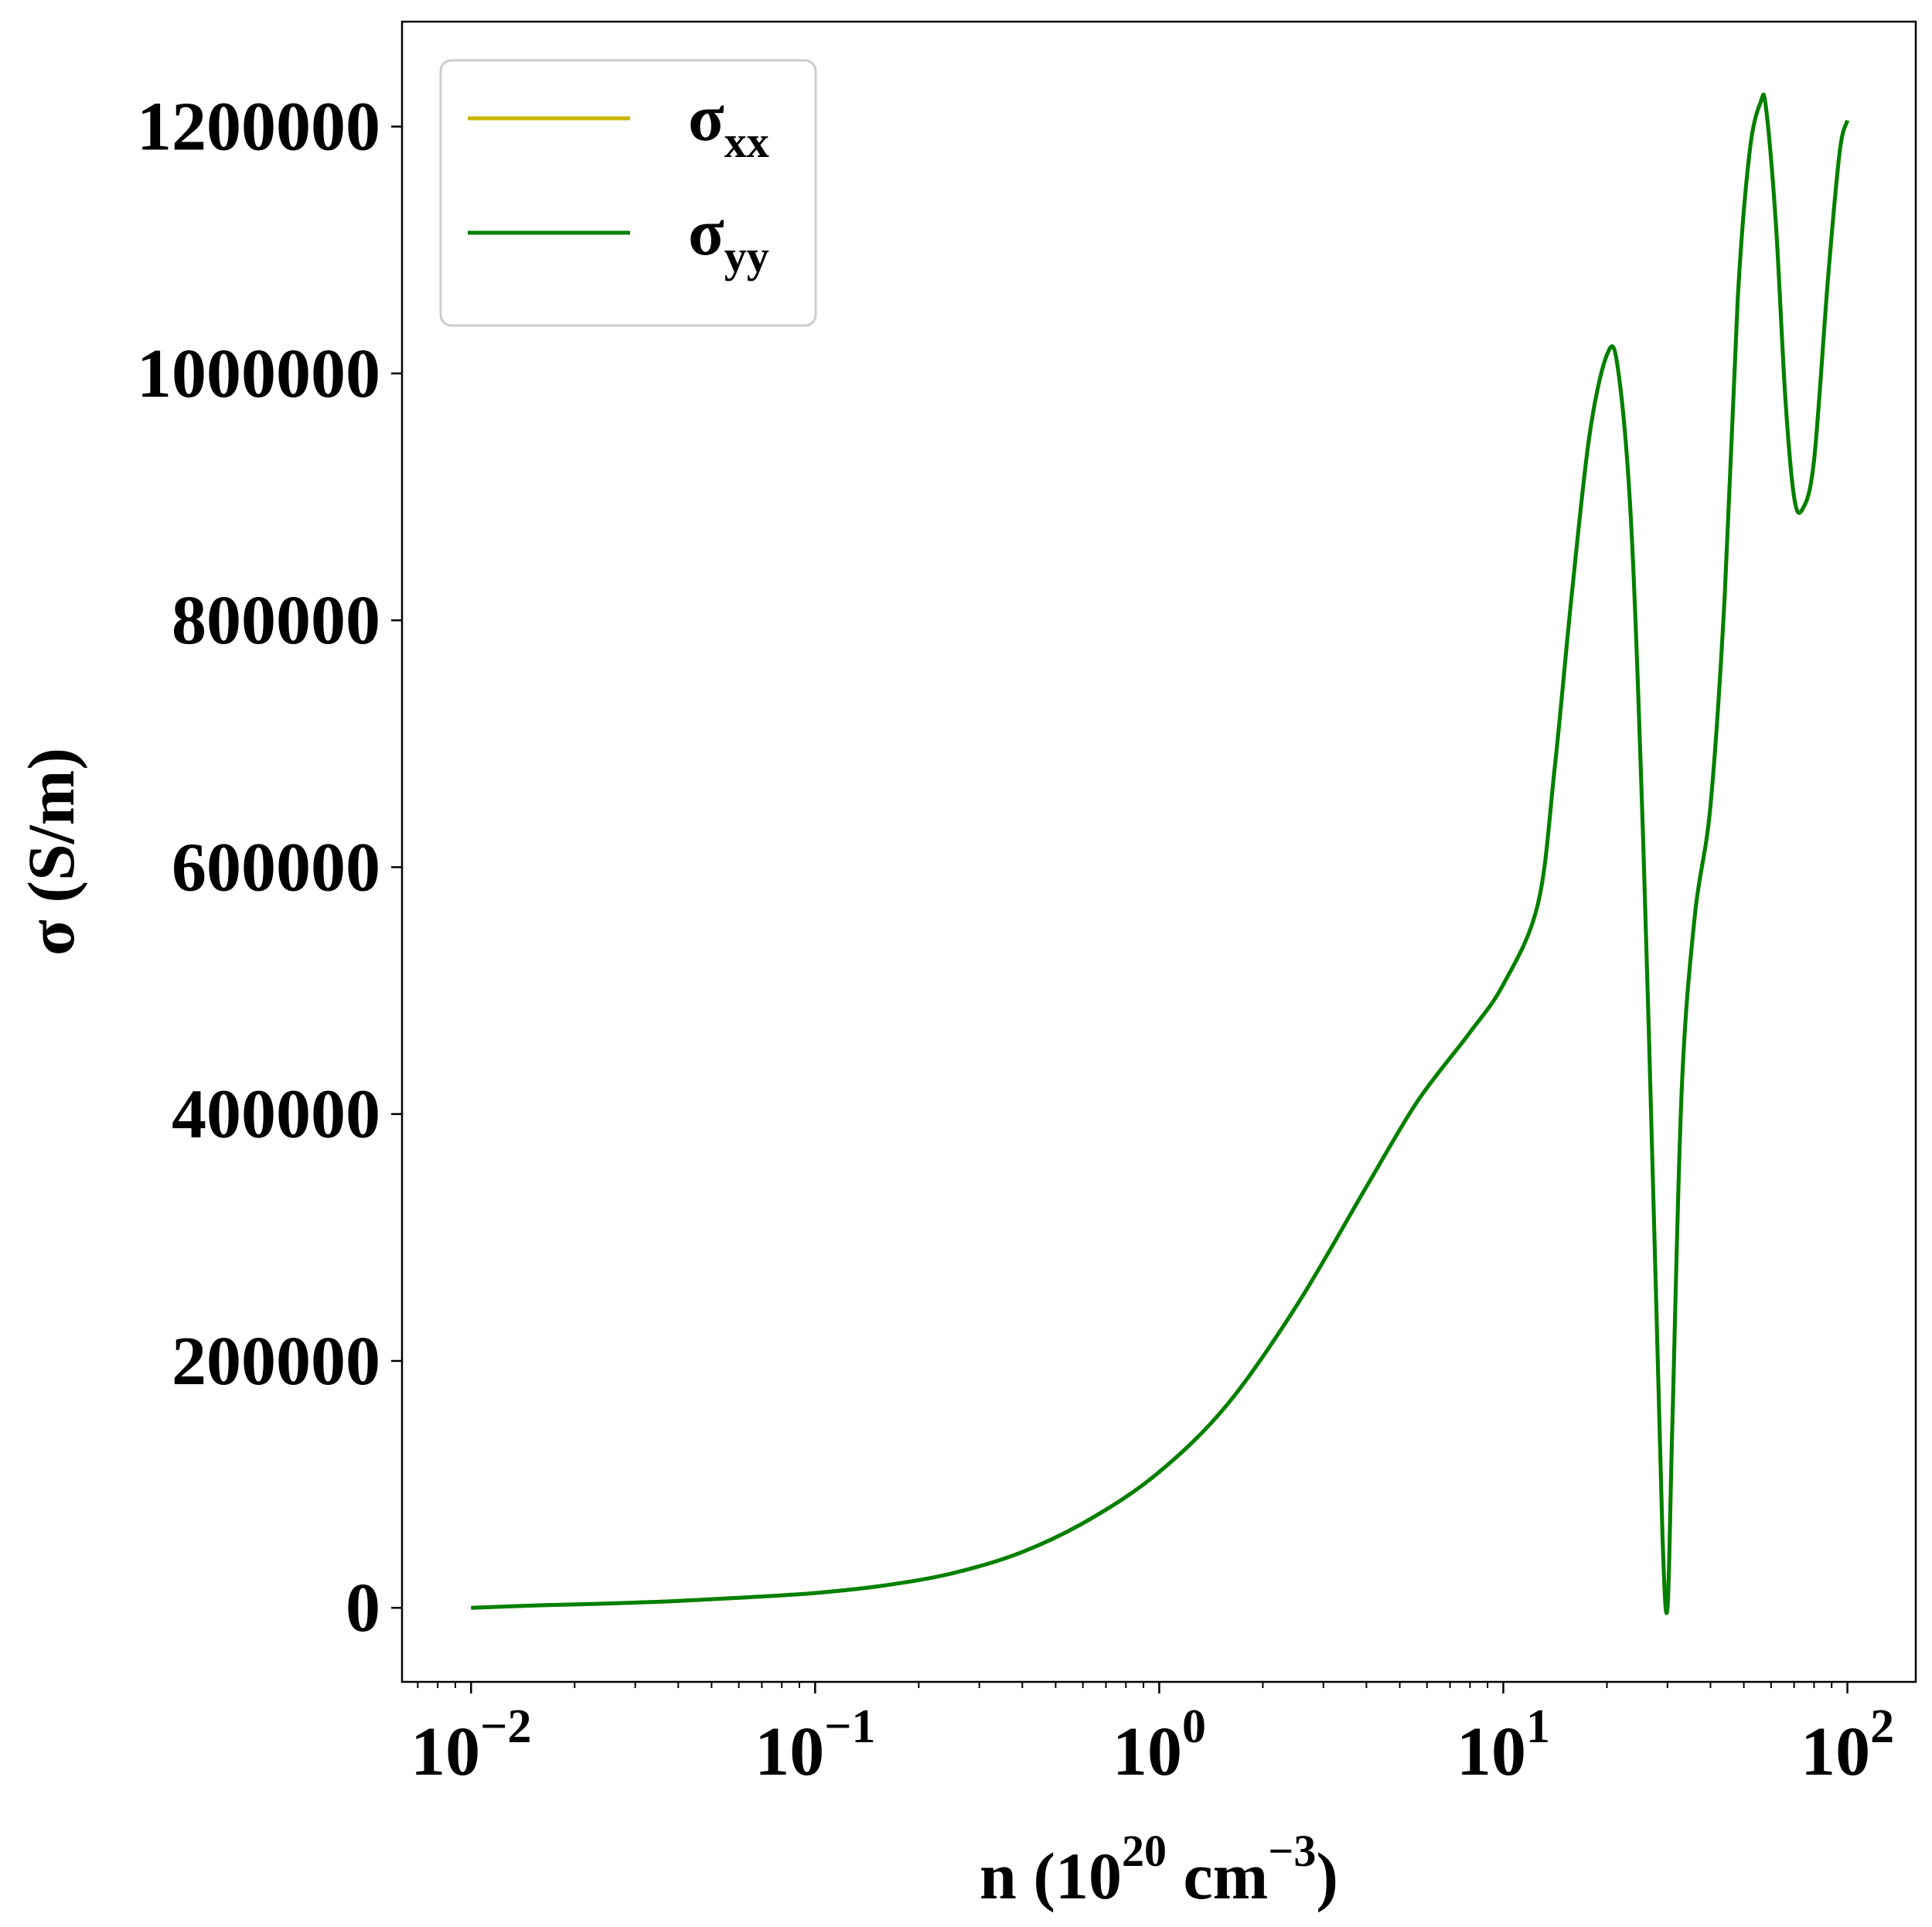 This screenshot has width=1932, height=1927. What do you see at coordinates (1217, 1876) in the screenshot?
I see `x-axis-label-mid: cm` at bounding box center [1217, 1876].